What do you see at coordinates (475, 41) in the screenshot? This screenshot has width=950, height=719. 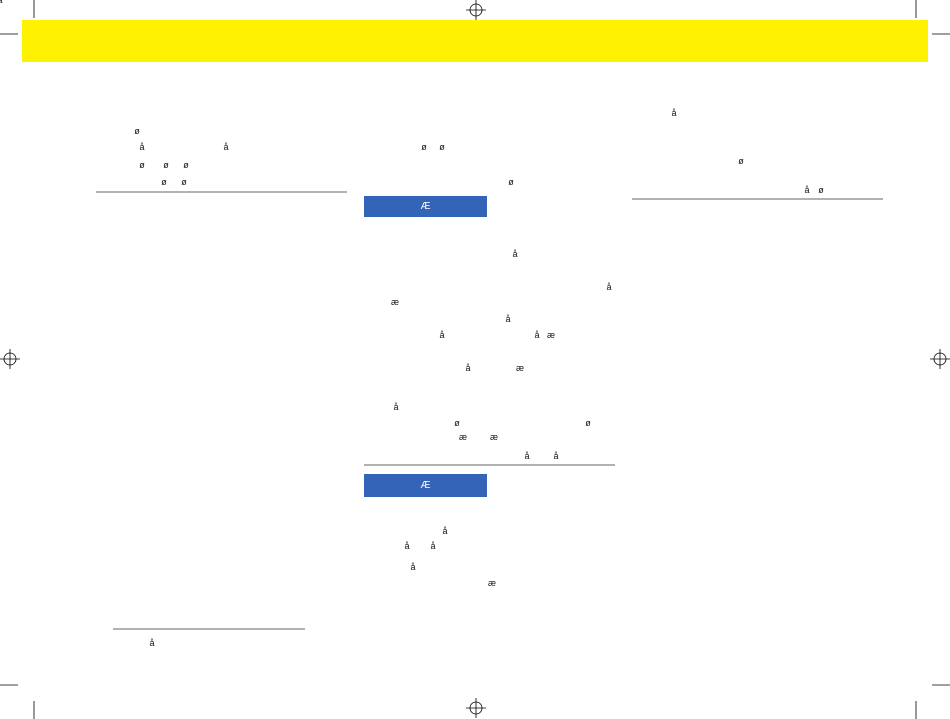 I see `header-bar` at bounding box center [475, 41].